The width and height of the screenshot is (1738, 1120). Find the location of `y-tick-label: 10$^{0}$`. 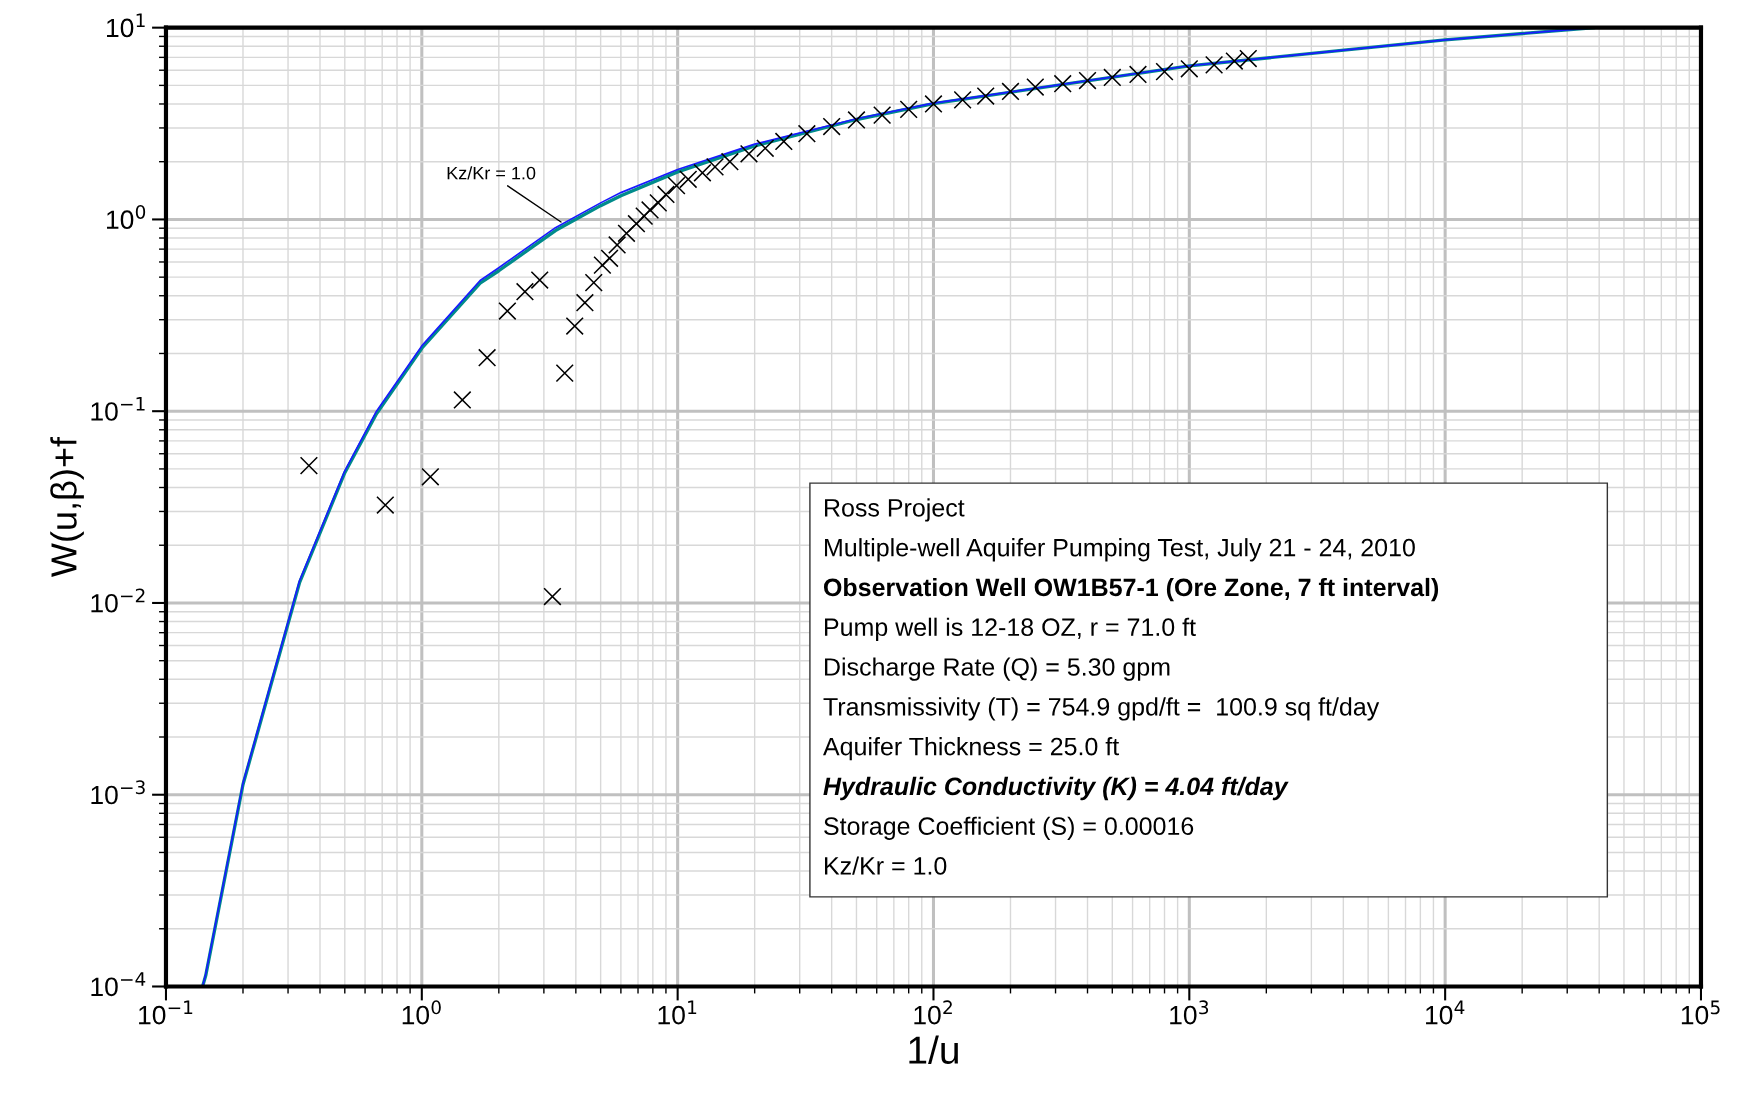

y-tick-label: 10$^{0}$ is located at coordinates (126, 217).